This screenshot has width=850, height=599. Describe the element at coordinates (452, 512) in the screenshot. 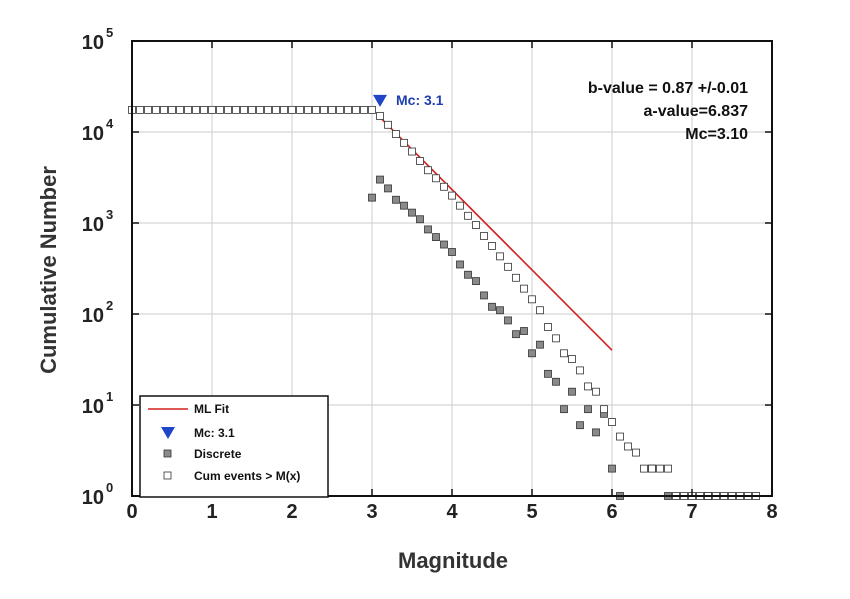

I see `x-tick-label: 4` at that location.